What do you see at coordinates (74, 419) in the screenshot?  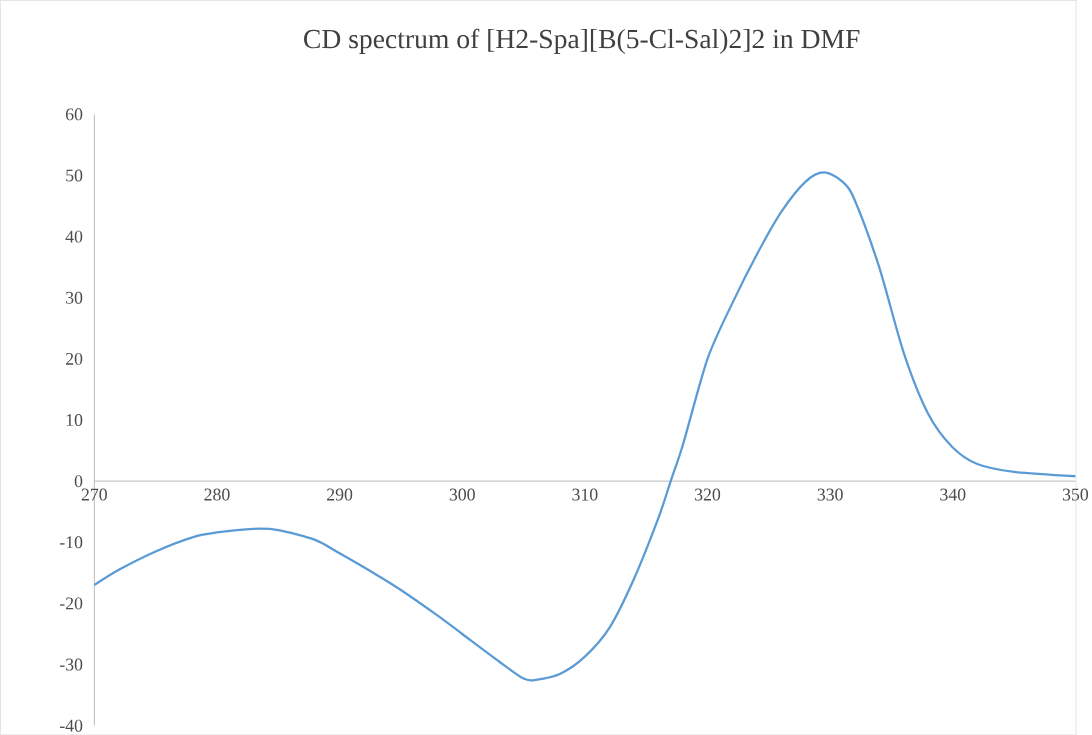 I see `y-tick-label: 10` at bounding box center [74, 419].